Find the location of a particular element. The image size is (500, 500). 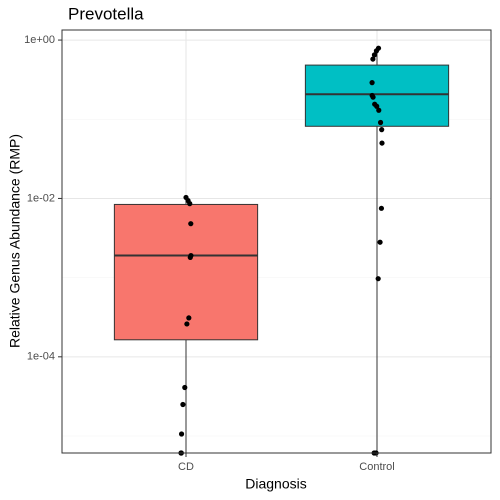

x-tick-label: CD is located at coordinates (186, 467).